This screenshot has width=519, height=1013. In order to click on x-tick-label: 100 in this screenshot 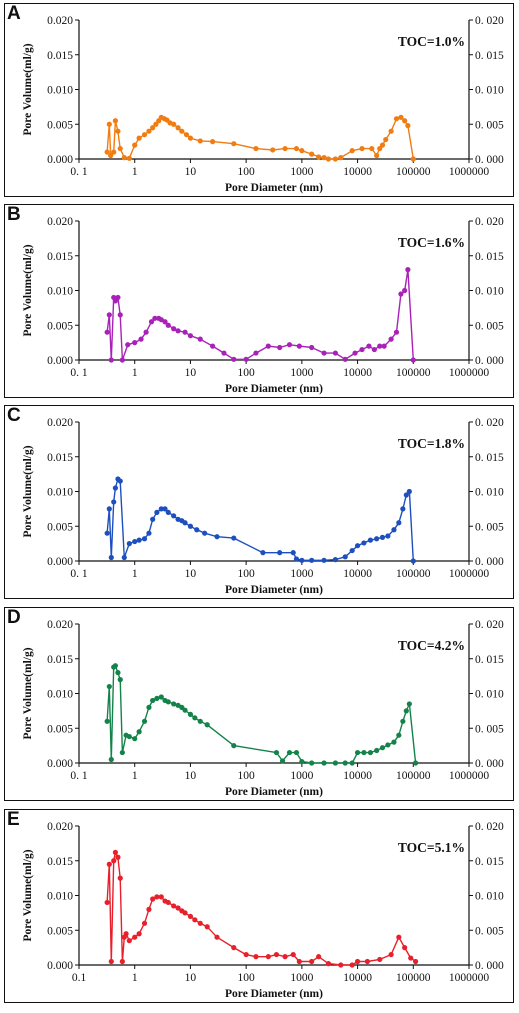, I will do `click(247, 172)`.